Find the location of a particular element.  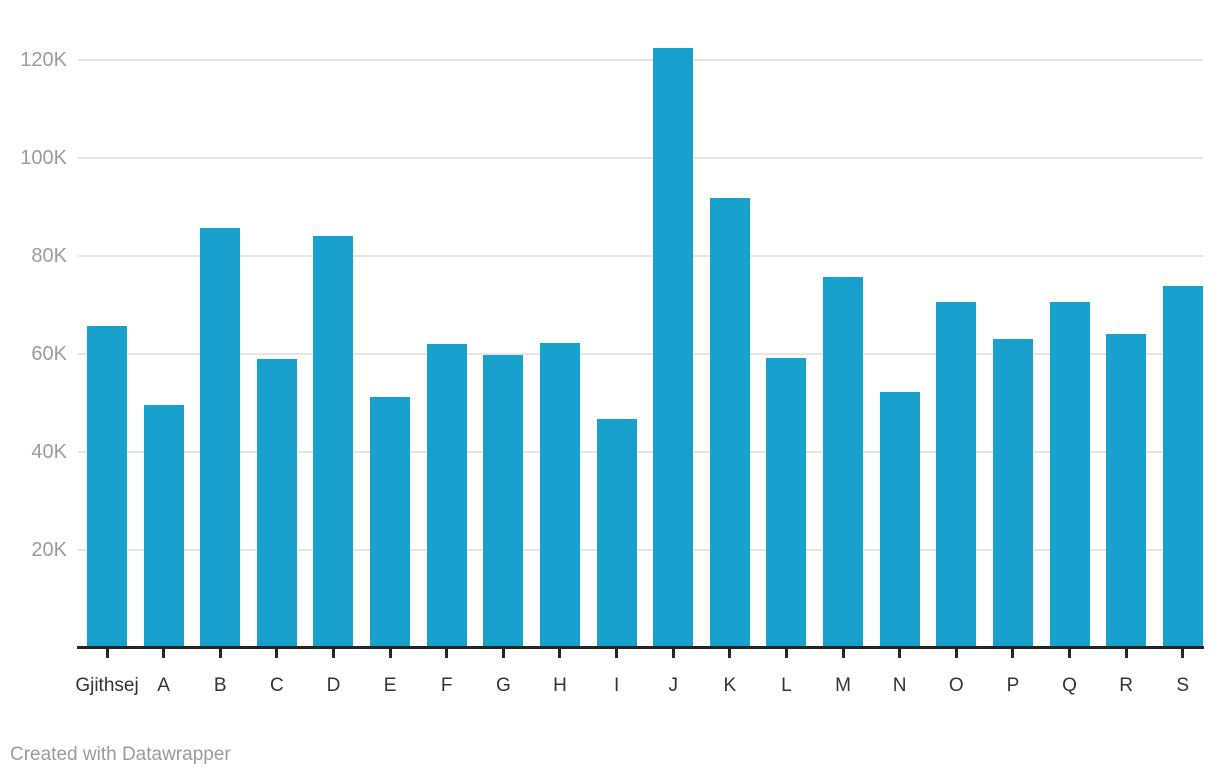

x-axis-category-label: H is located at coordinates (560, 685).